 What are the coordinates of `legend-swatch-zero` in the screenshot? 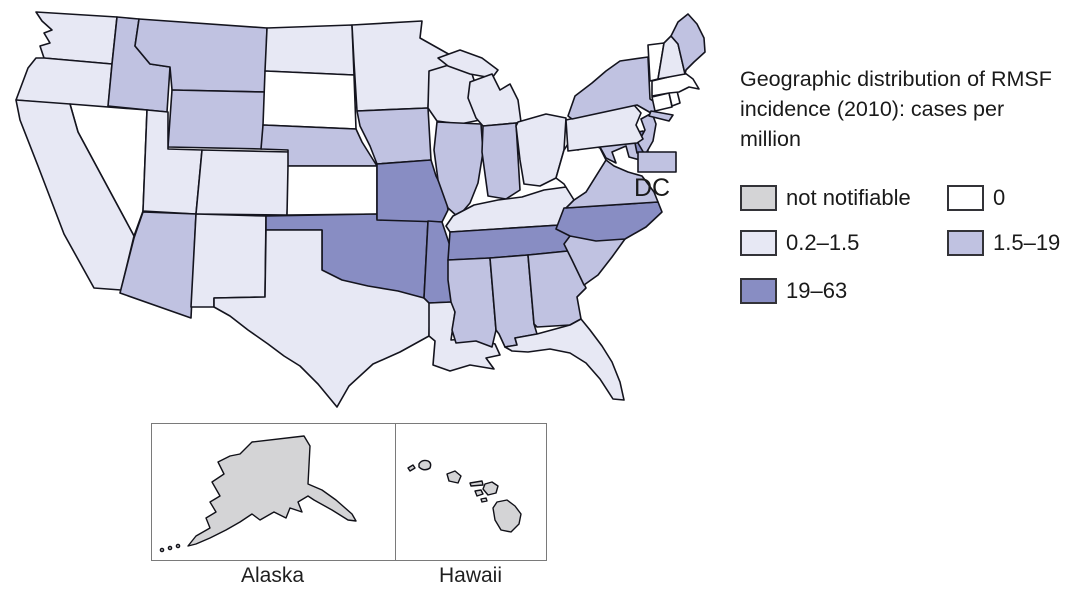 It's located at (965, 198).